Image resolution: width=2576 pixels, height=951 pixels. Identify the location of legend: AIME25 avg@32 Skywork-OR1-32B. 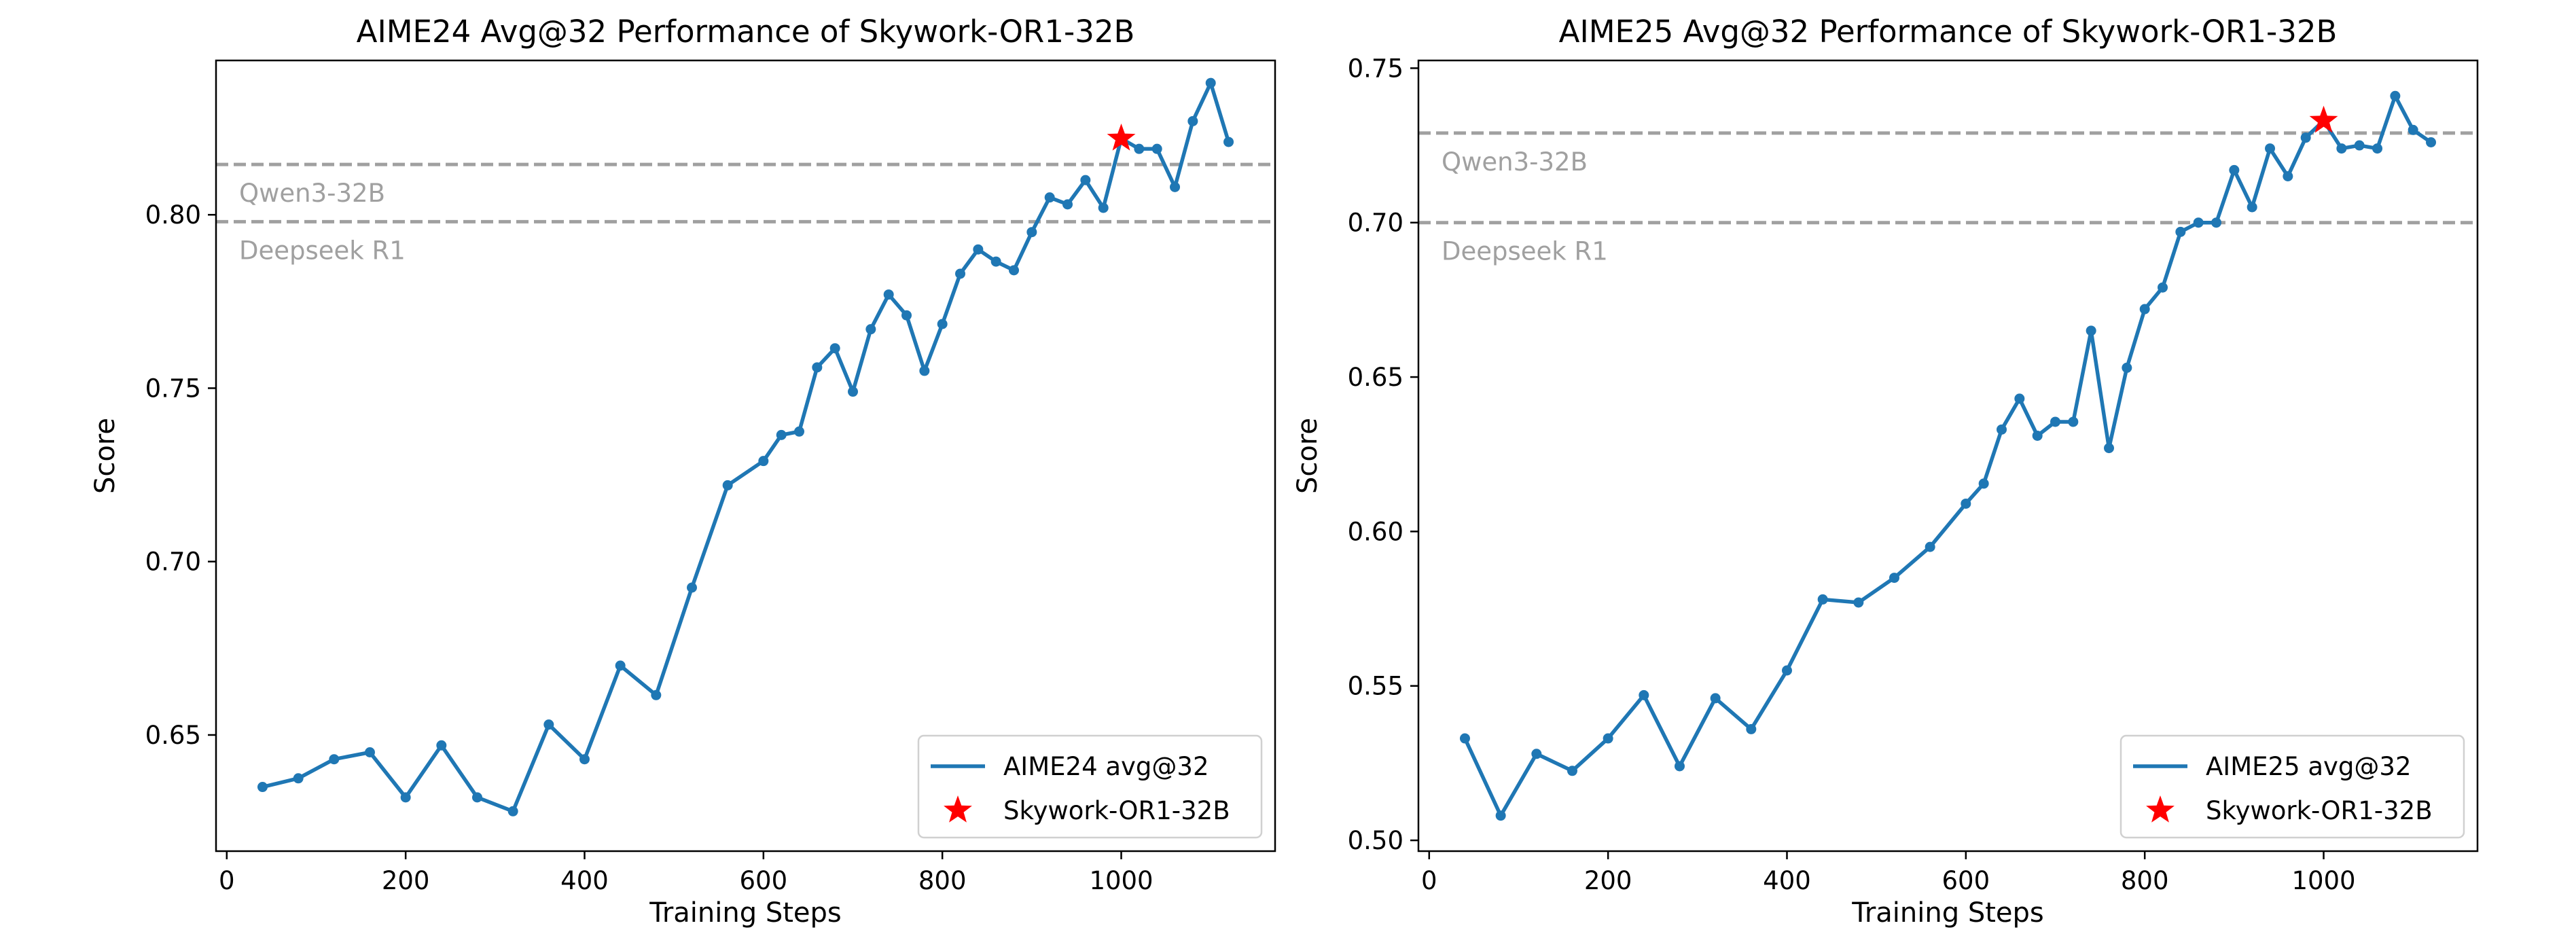
(2292, 786).